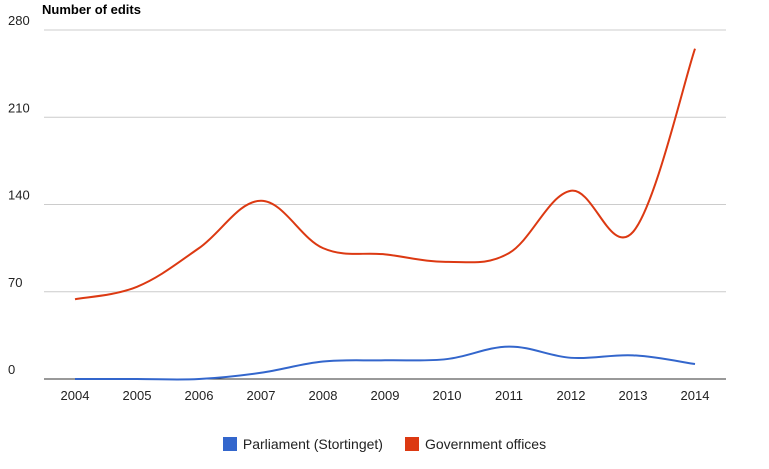 This screenshot has height=469, width=769. Describe the element at coordinates (571, 395) in the screenshot. I see `x-tick-label: 2012` at that location.